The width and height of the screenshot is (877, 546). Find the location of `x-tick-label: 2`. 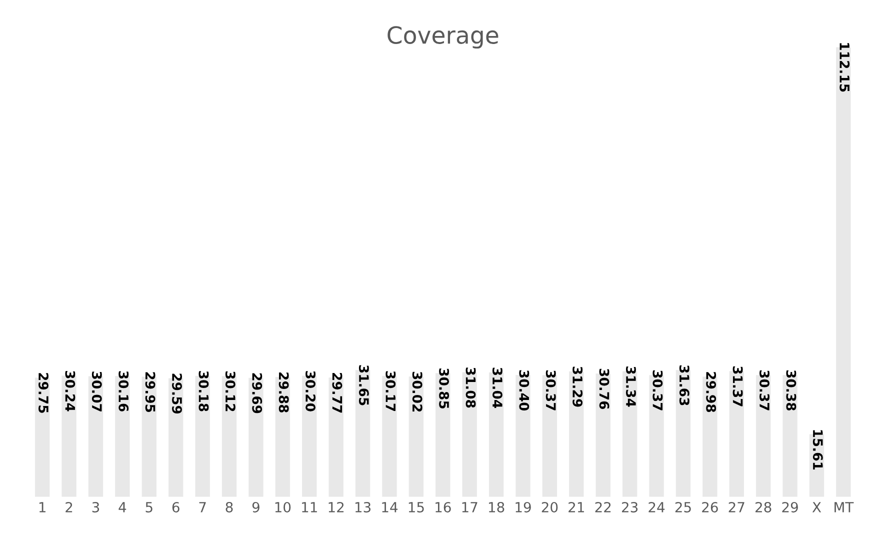

x-tick-label: 2 is located at coordinates (69, 507).